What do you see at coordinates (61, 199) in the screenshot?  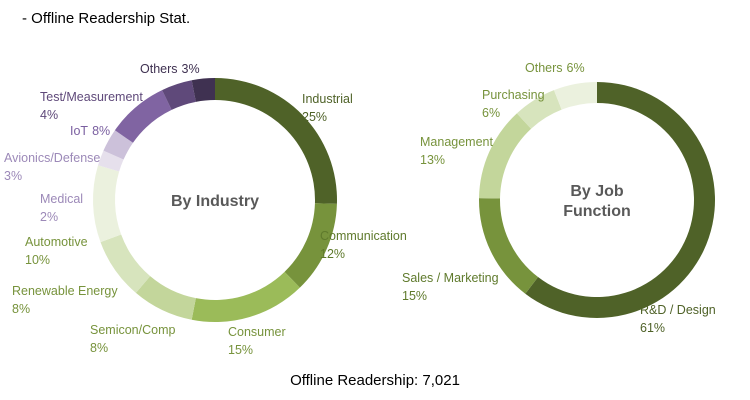 I see `category-label: Medical` at bounding box center [61, 199].